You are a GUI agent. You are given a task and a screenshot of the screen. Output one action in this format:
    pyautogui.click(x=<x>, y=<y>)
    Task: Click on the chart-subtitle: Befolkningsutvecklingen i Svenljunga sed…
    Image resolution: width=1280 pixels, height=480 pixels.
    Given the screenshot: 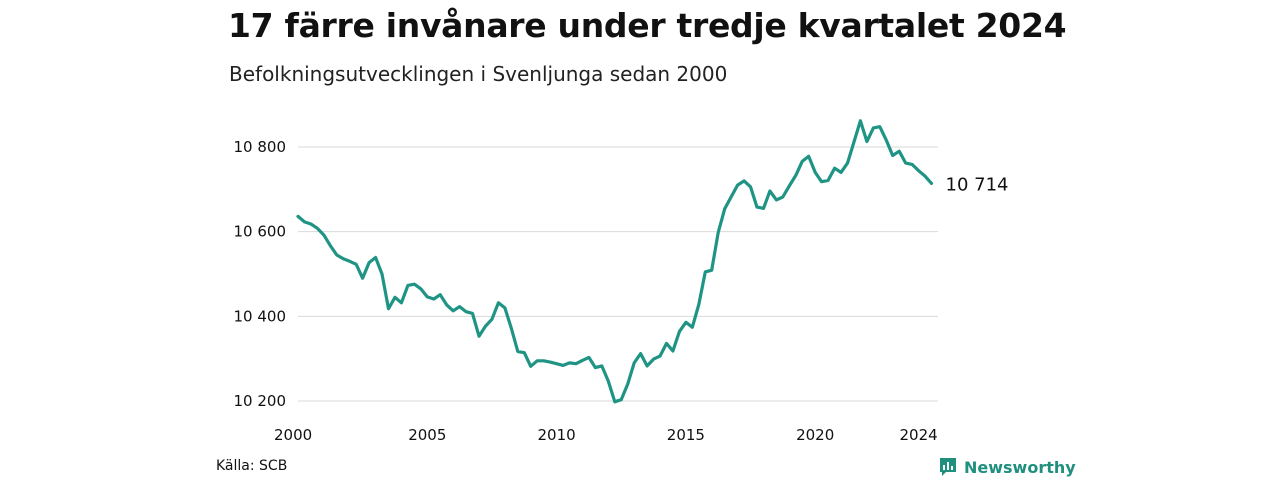 What is the action you would take?
    pyautogui.click(x=478, y=74)
    